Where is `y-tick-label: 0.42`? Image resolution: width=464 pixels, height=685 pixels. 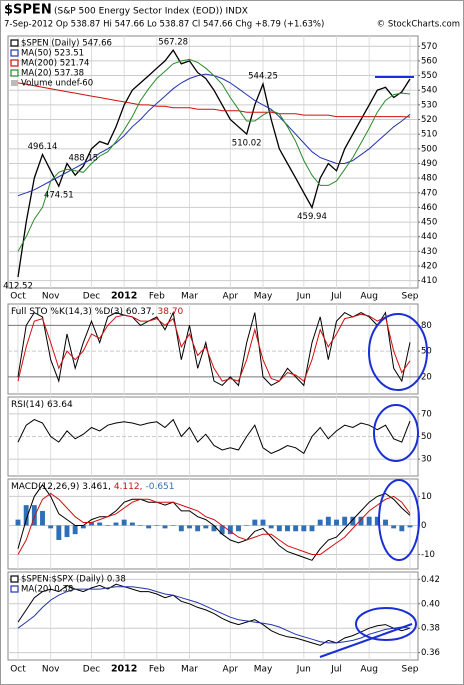 y-tick-label: 0.42 is located at coordinates (430, 580).